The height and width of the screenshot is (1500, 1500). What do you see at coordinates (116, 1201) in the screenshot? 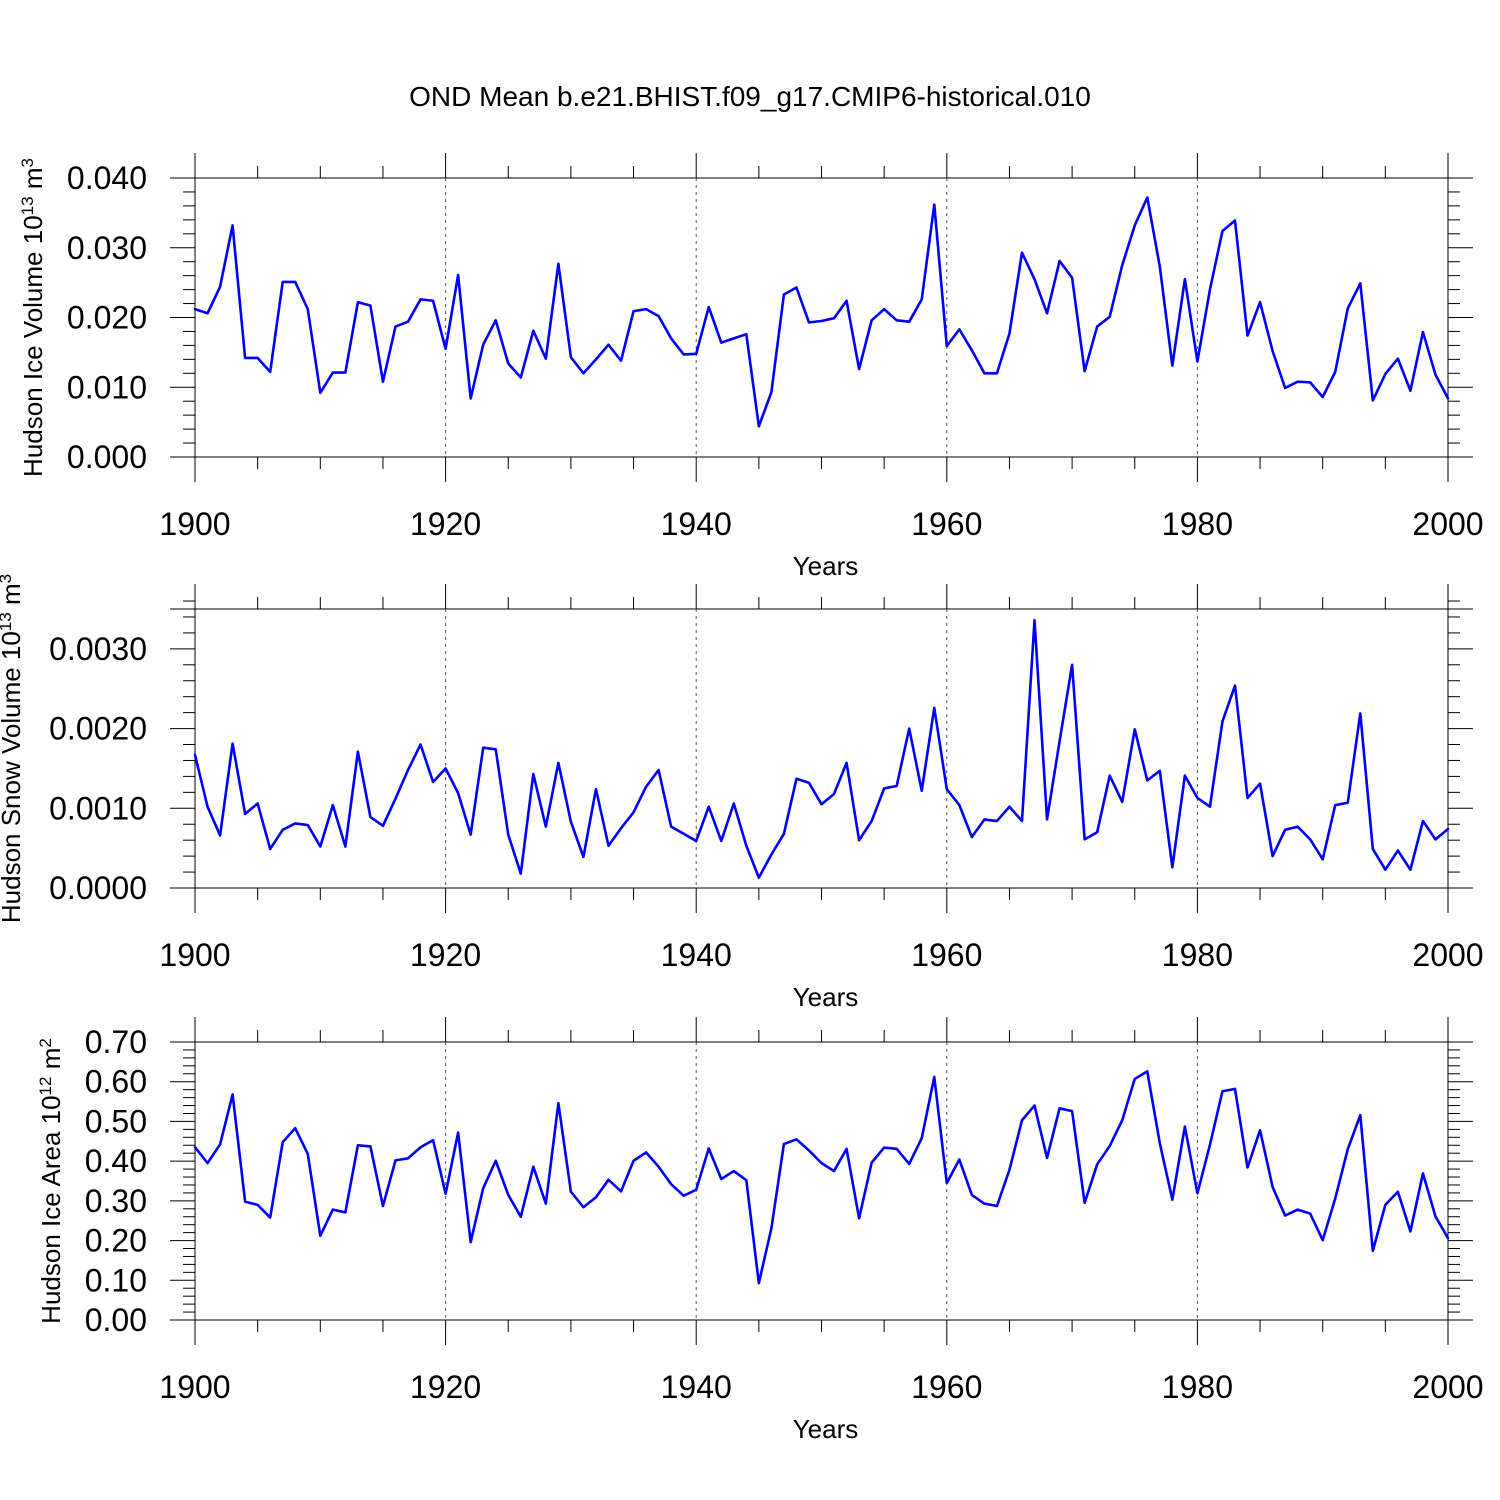
I see `y-tick-label: 0.30` at bounding box center [116, 1201].